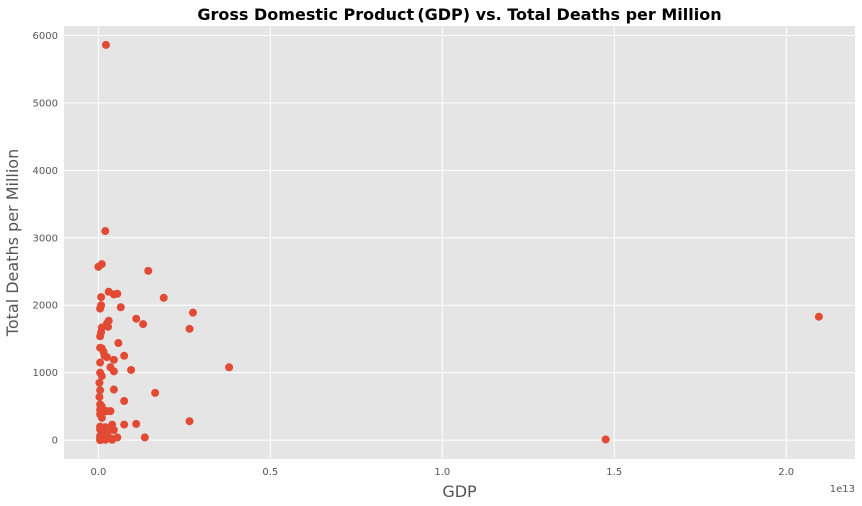  I want to click on x-tick-label: 1.5, so click(614, 472).